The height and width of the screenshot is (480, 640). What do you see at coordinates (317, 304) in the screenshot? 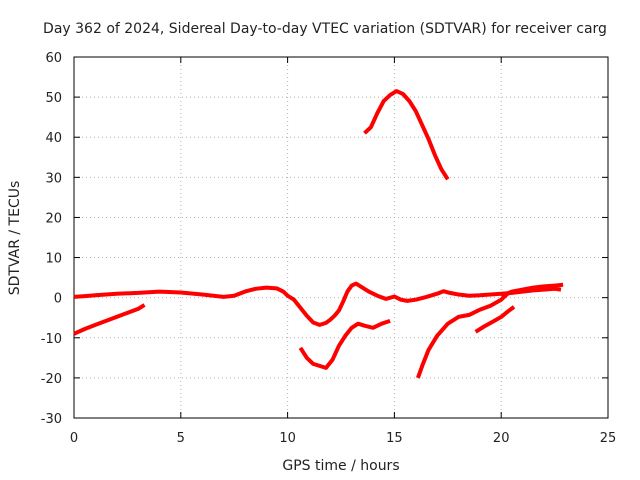
I see `series-line-track-near-zero` at bounding box center [317, 304].